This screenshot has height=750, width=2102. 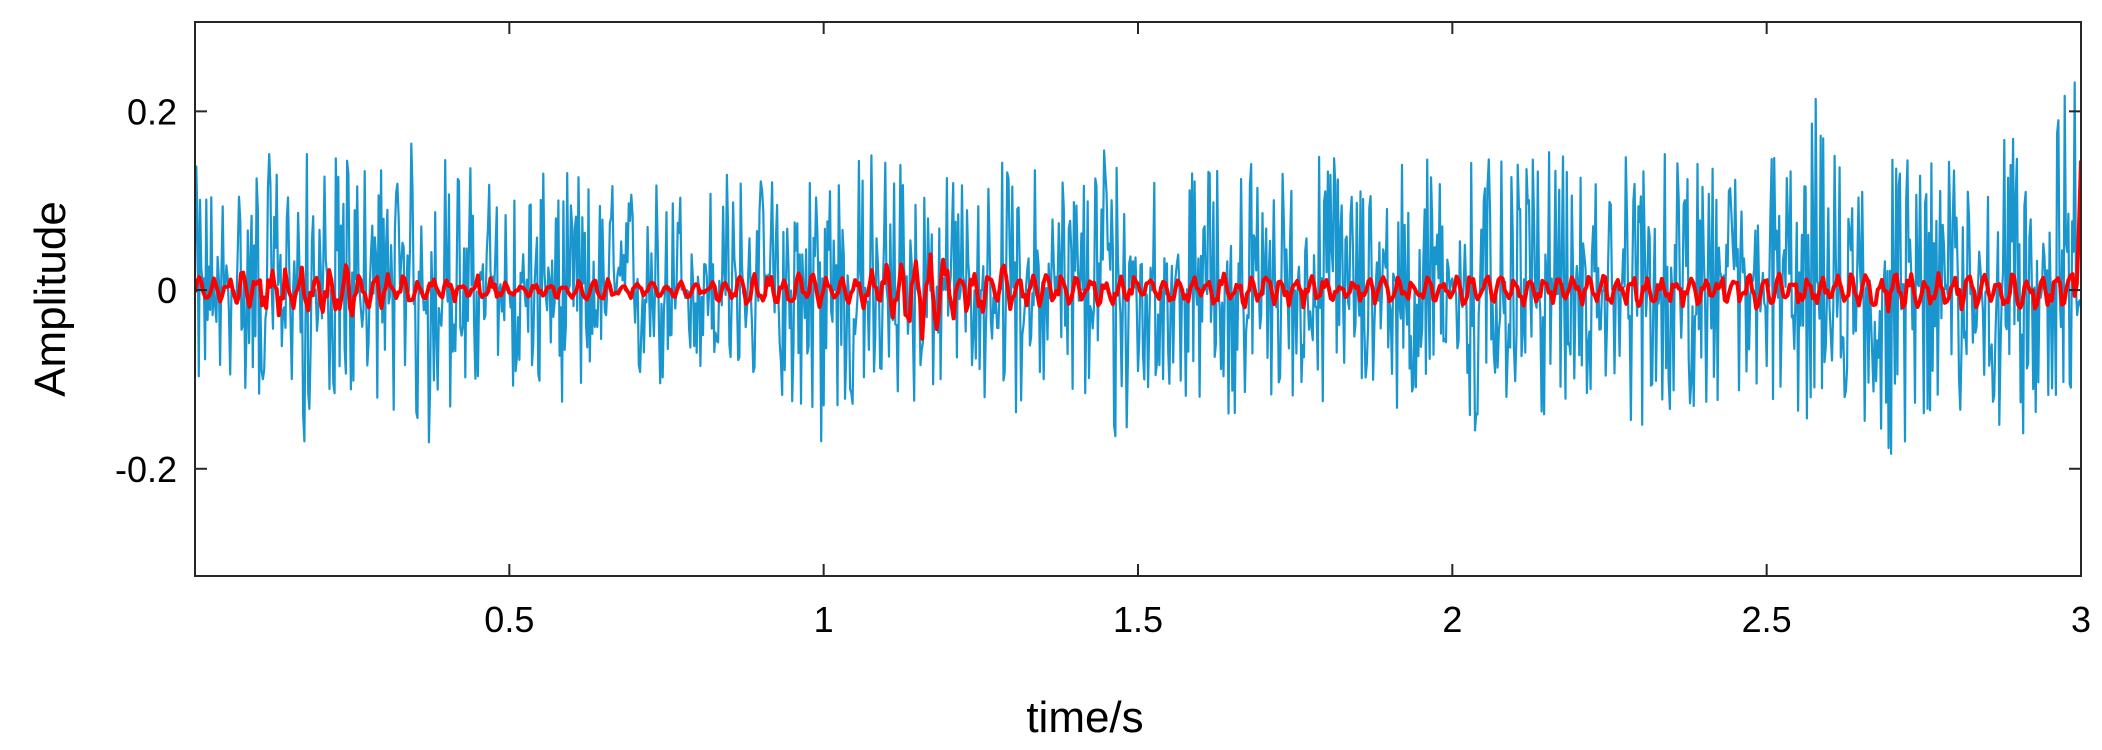 I want to click on x-tick-label: 0.5, so click(x=509, y=619).